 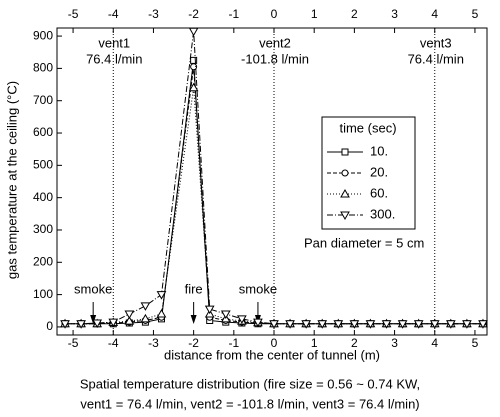 What do you see at coordinates (43, 68) in the screenshot?
I see `y-tick-label: 800` at bounding box center [43, 68].